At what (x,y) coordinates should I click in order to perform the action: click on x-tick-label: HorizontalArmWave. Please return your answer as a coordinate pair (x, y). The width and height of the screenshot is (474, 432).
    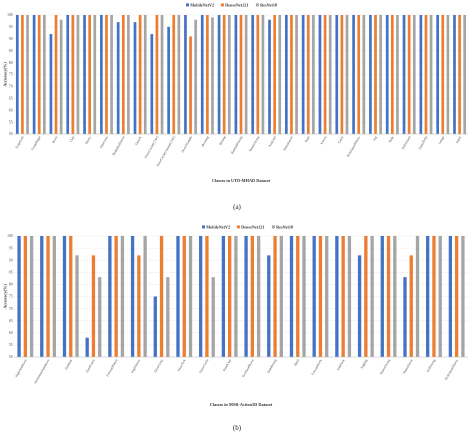
    Looking at the image, I should click on (42, 371).